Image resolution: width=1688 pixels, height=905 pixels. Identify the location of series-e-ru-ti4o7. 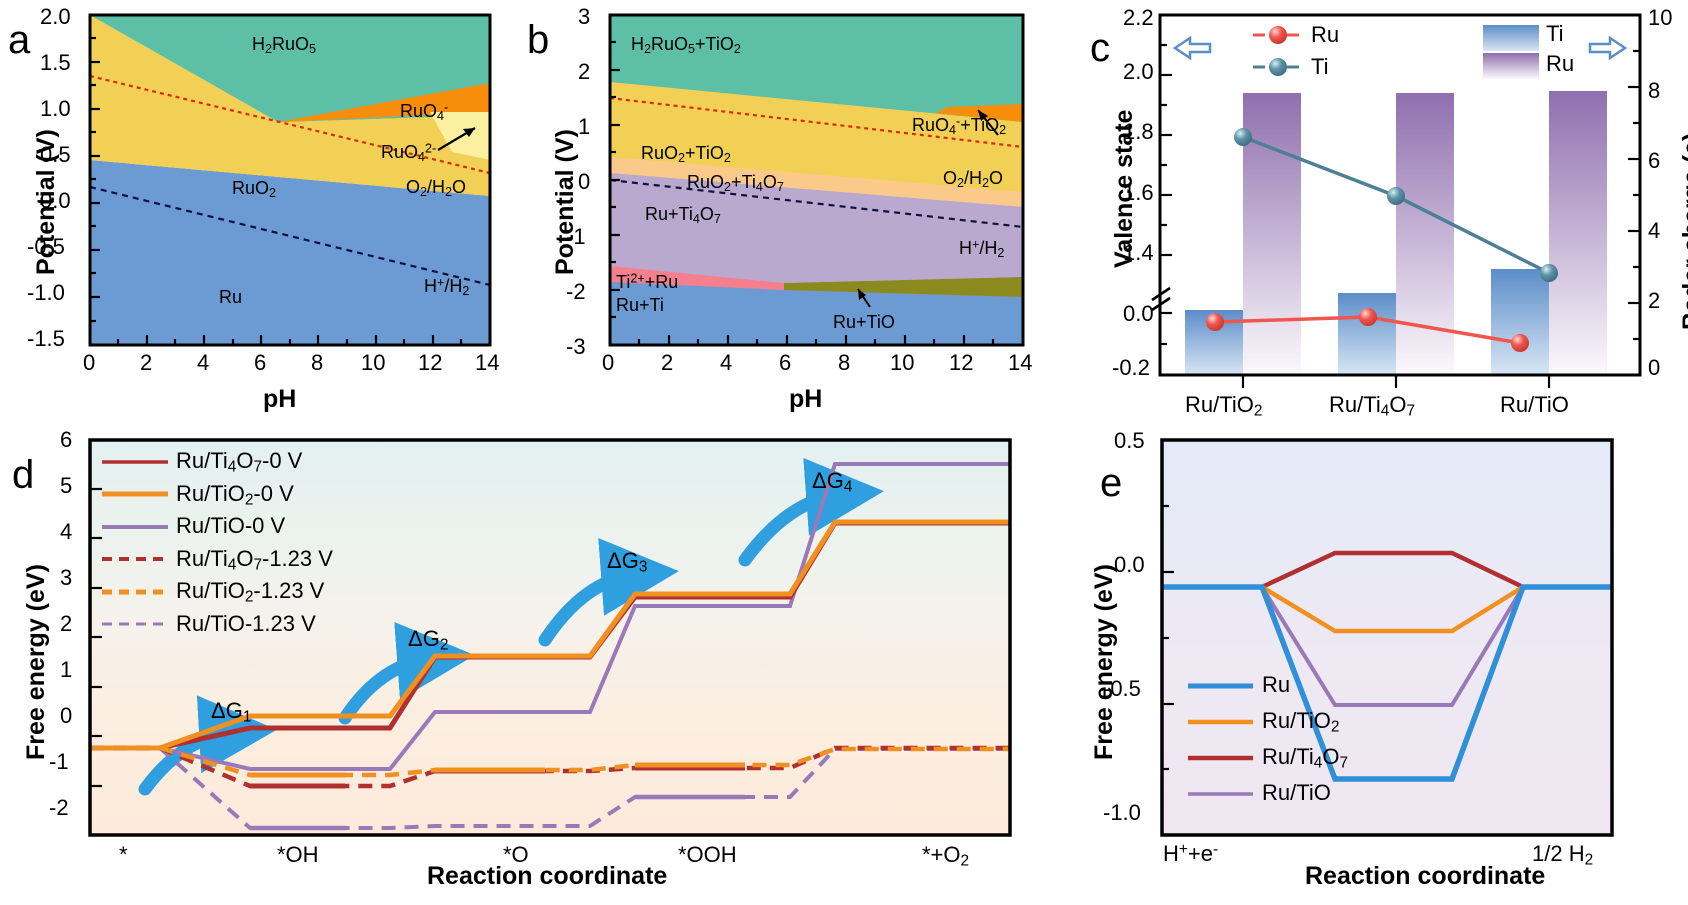
(1387, 570).